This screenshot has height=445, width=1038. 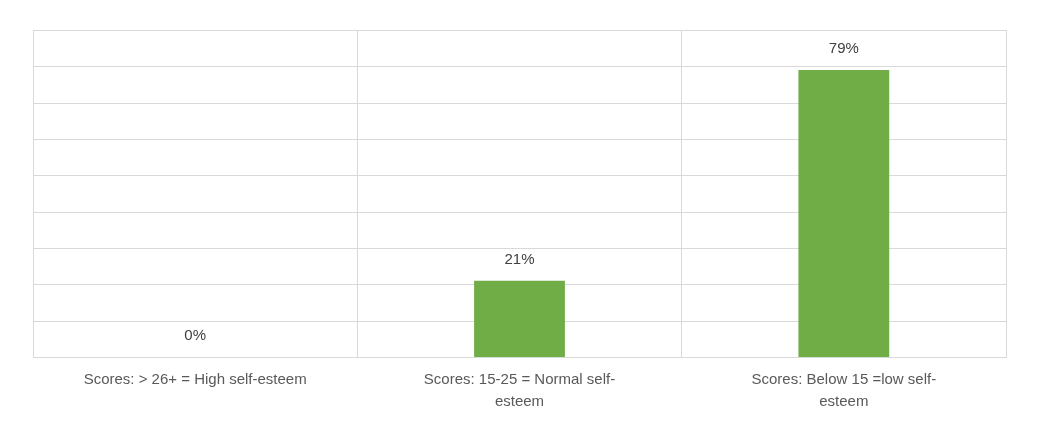 What do you see at coordinates (843, 47) in the screenshot?
I see `data-label: 79%` at bounding box center [843, 47].